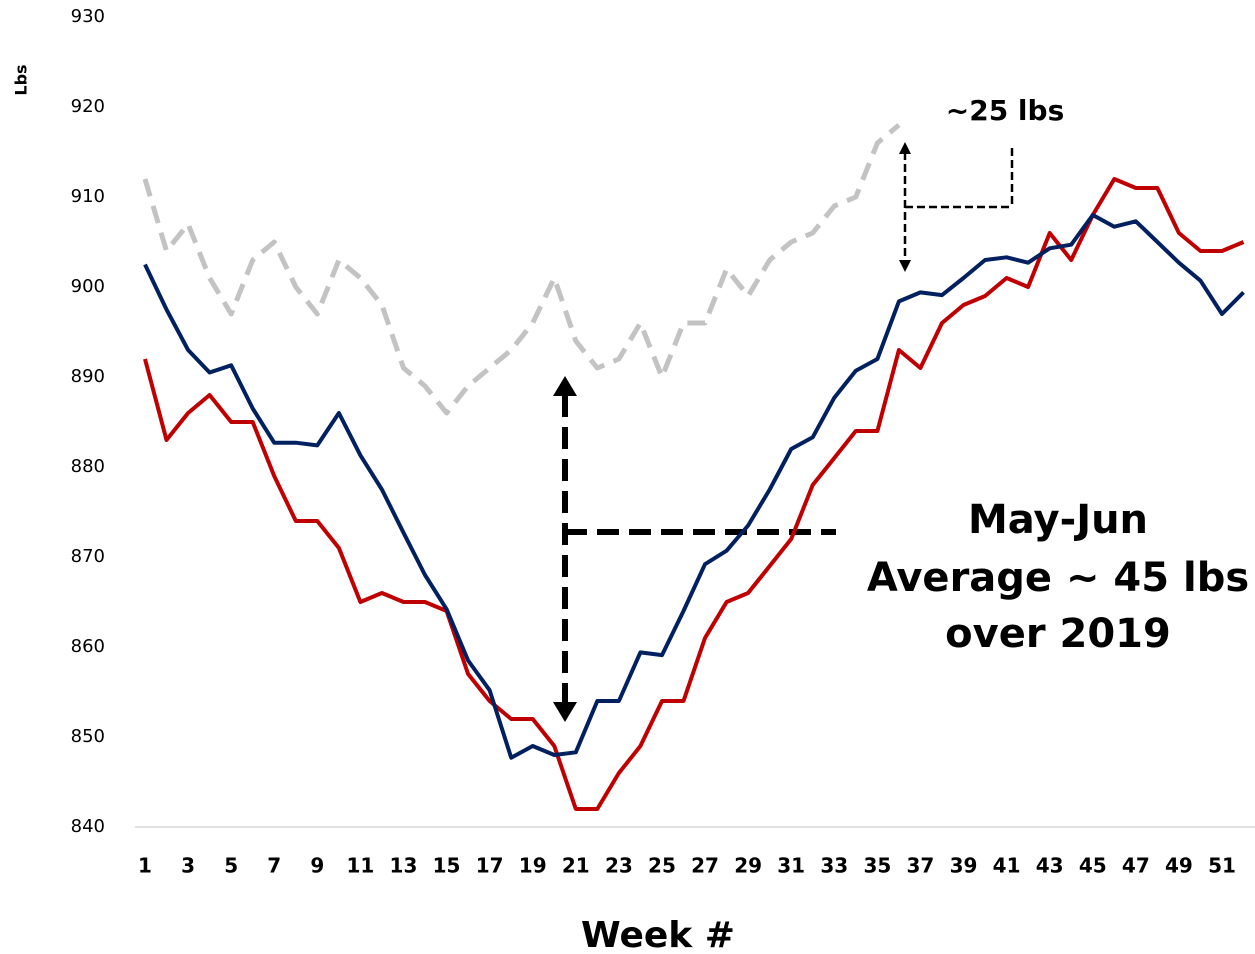  Describe the element at coordinates (1050, 866) in the screenshot. I see `x-tick-label: 43` at that location.